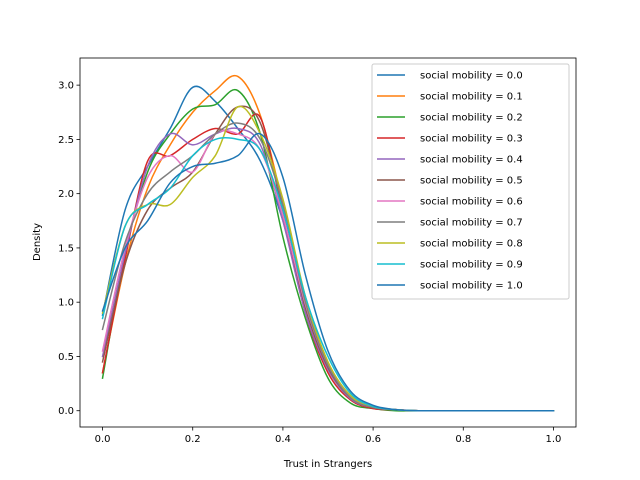 Image resolution: width=640 pixels, height=480 pixels. What do you see at coordinates (283, 439) in the screenshot?
I see `x-tick-label: 0.4` at bounding box center [283, 439].